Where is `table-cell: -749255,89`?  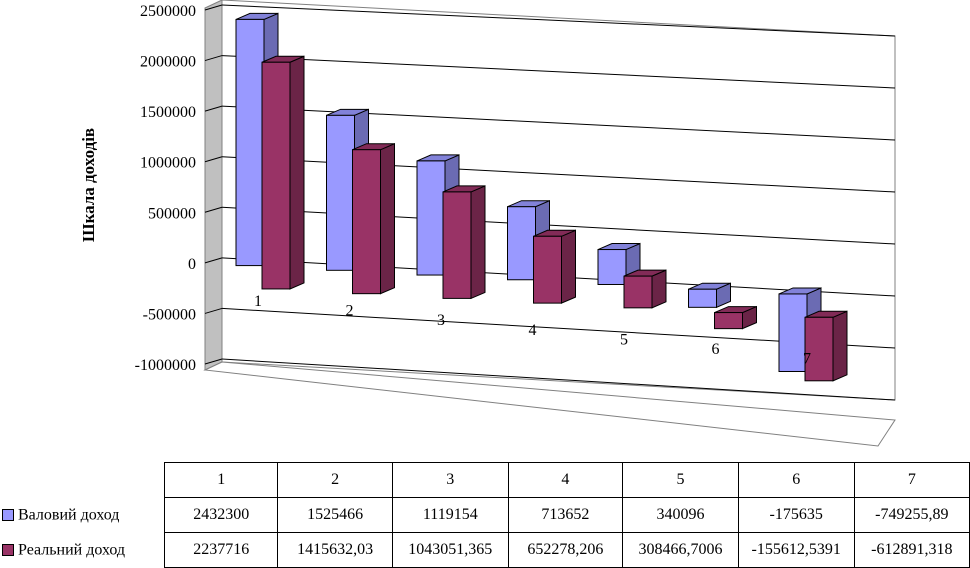 table-cell: -749255,89 is located at coordinates (911, 515).